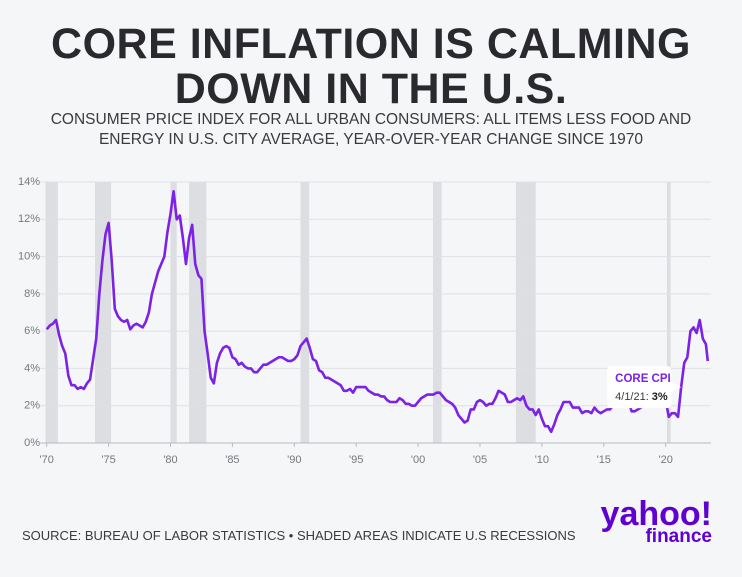 The image size is (742, 577). I want to click on x-tick-label: '85, so click(232, 460).